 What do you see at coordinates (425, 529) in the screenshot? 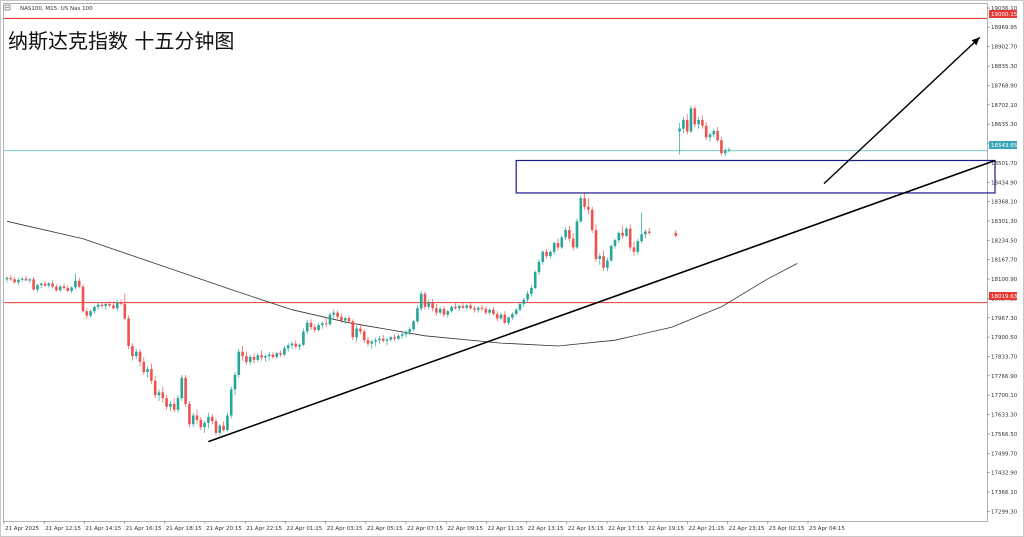
I see `x-tick-label: 22 Apr 07:15` at bounding box center [425, 529].